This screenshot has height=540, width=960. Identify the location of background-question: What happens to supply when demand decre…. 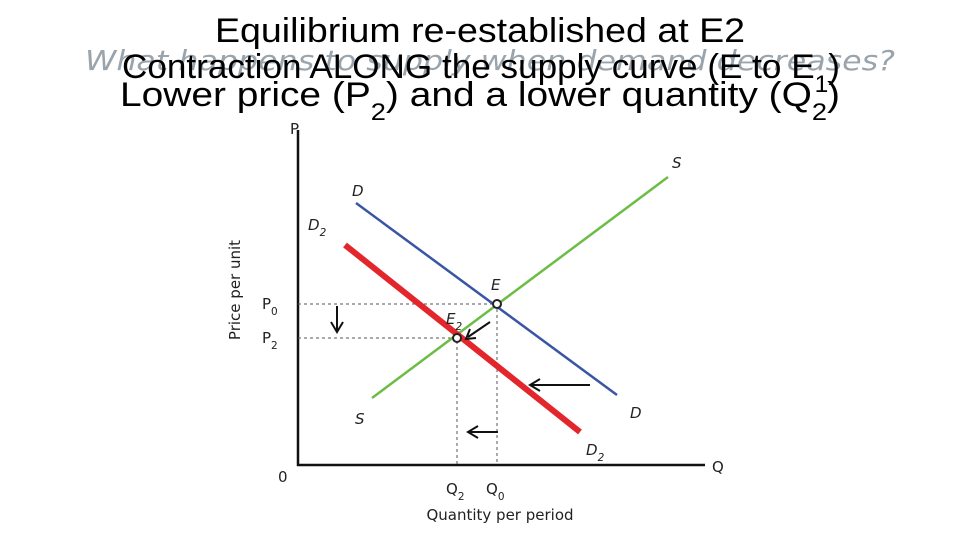
(490, 60).